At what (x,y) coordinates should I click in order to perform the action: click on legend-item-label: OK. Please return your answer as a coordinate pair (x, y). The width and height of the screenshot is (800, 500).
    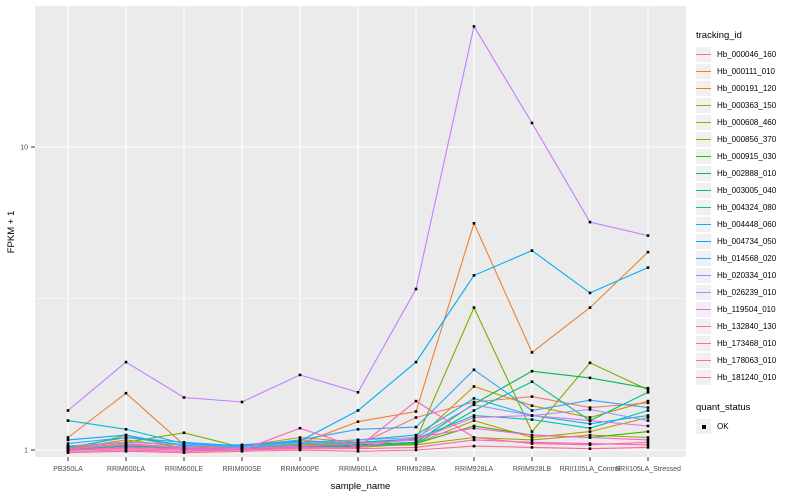
    Looking at the image, I should click on (723, 426).